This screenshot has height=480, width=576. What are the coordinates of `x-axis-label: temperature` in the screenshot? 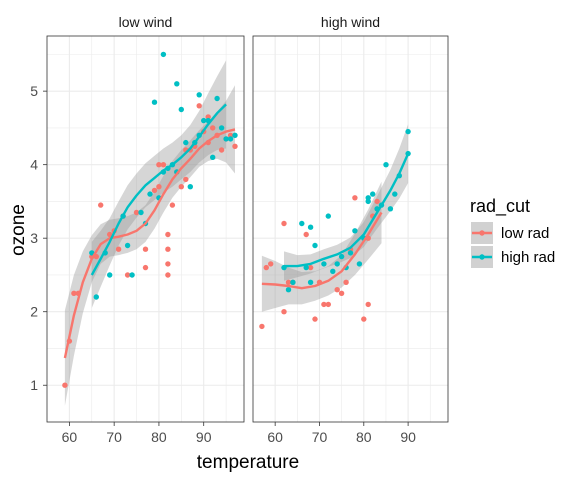 It's located at (248, 462).